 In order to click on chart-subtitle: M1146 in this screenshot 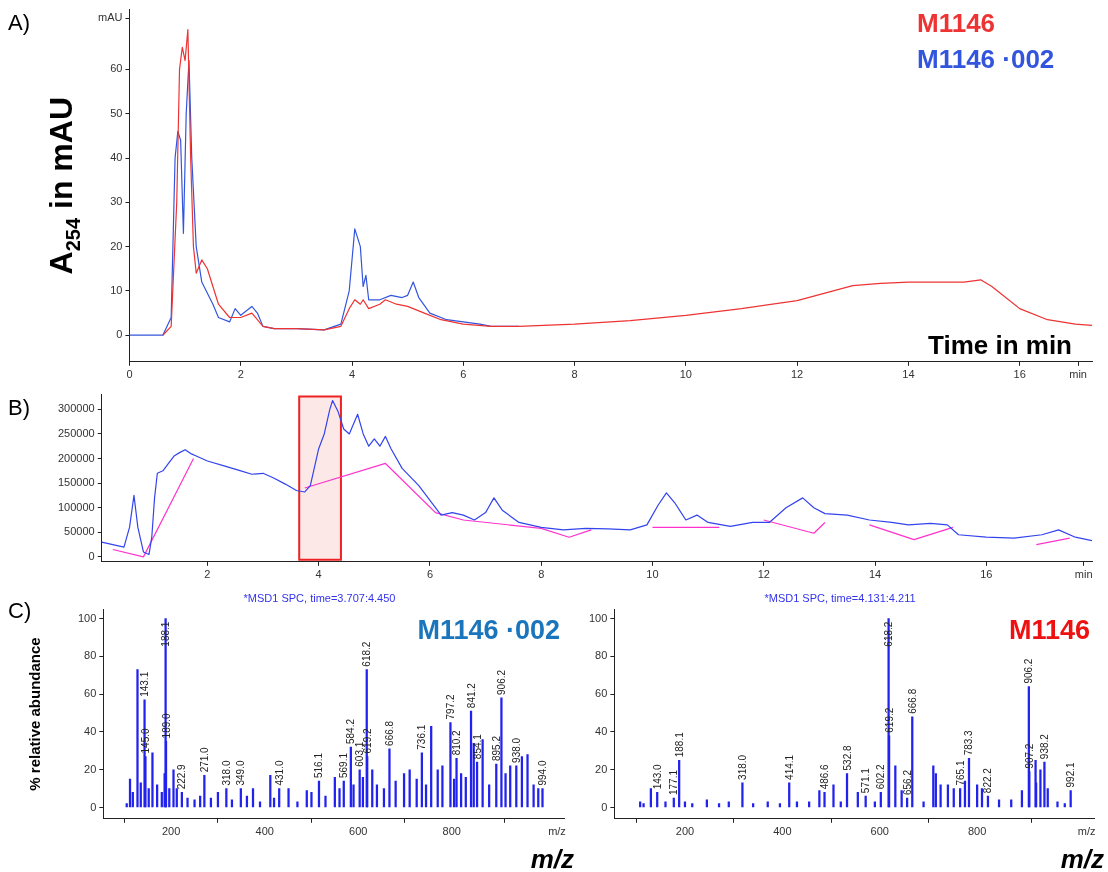, I will do `click(1049, 630)`.